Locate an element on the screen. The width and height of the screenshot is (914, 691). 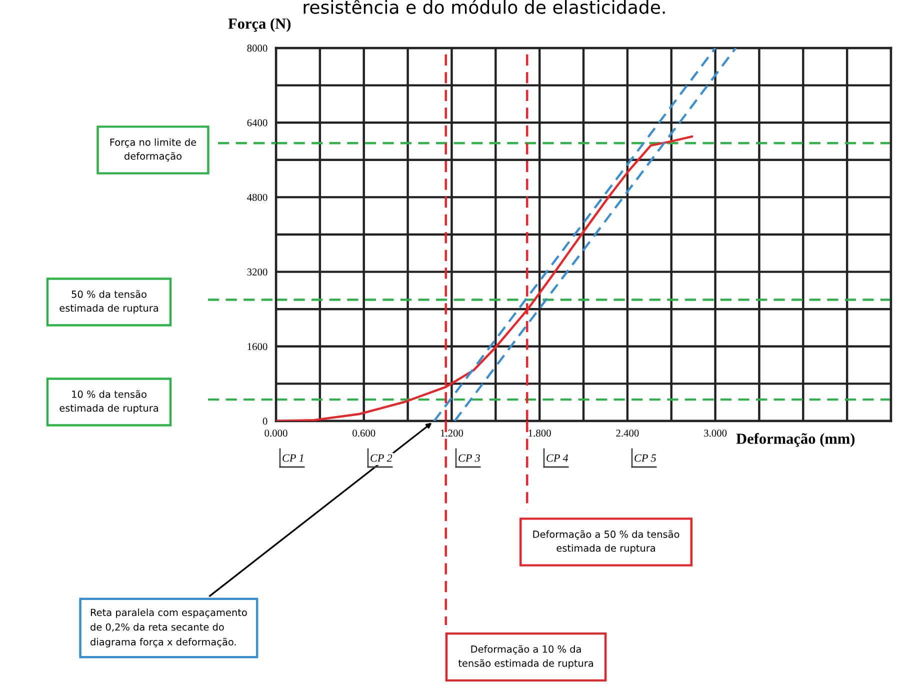
y-tick-label: 8000 is located at coordinates (257, 48).